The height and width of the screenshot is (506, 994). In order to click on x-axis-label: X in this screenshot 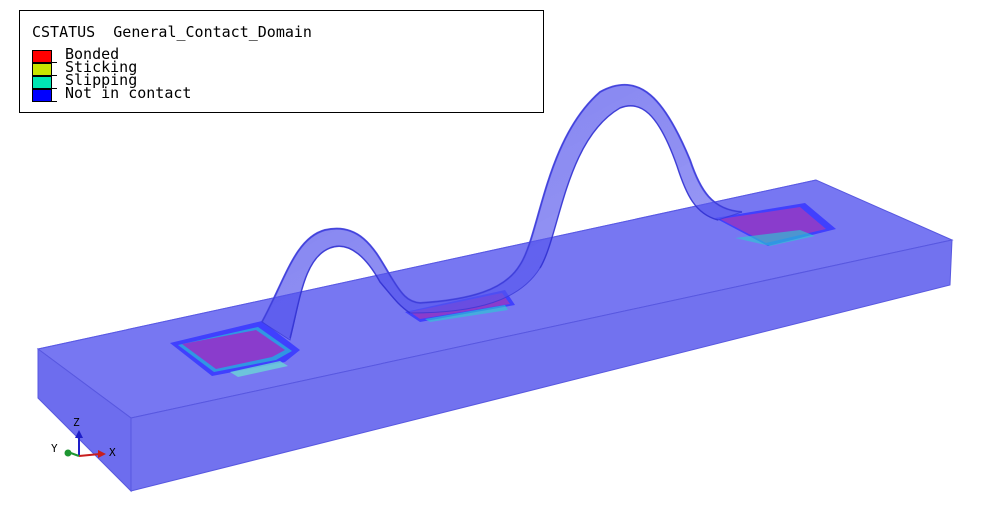, I will do `click(112, 452)`.